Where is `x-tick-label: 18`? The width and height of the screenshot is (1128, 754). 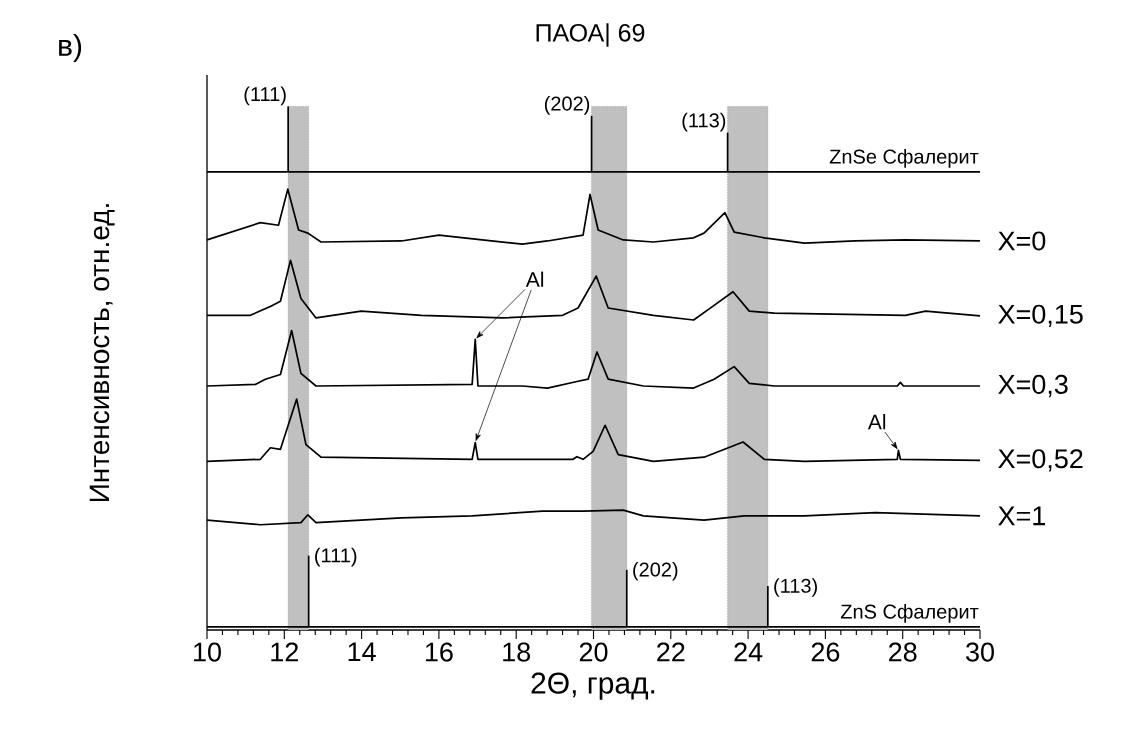 x-tick-label: 18 is located at coordinates (517, 652).